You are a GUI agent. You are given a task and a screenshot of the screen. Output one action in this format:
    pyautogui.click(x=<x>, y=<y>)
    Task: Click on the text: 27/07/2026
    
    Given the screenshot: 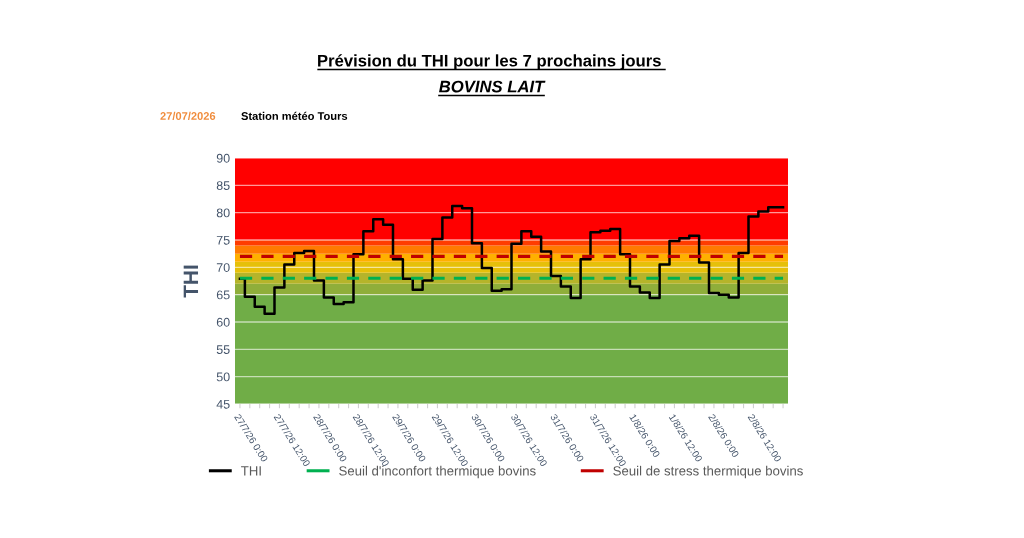 What is the action you would take?
    pyautogui.click(x=188, y=116)
    